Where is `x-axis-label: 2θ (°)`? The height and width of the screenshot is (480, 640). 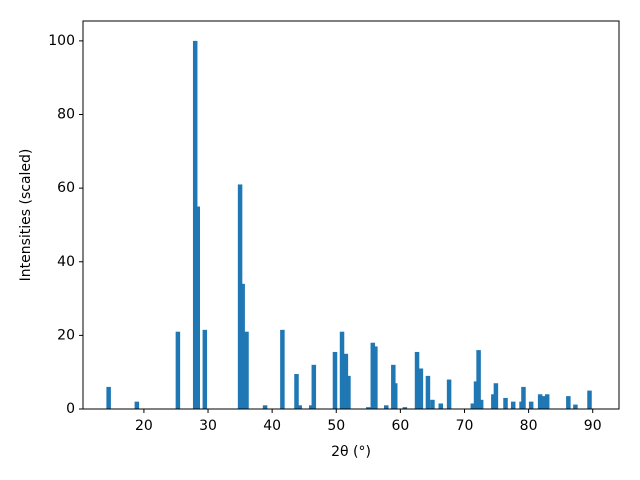
x-axis-label: 2θ (°) is located at coordinates (351, 452).